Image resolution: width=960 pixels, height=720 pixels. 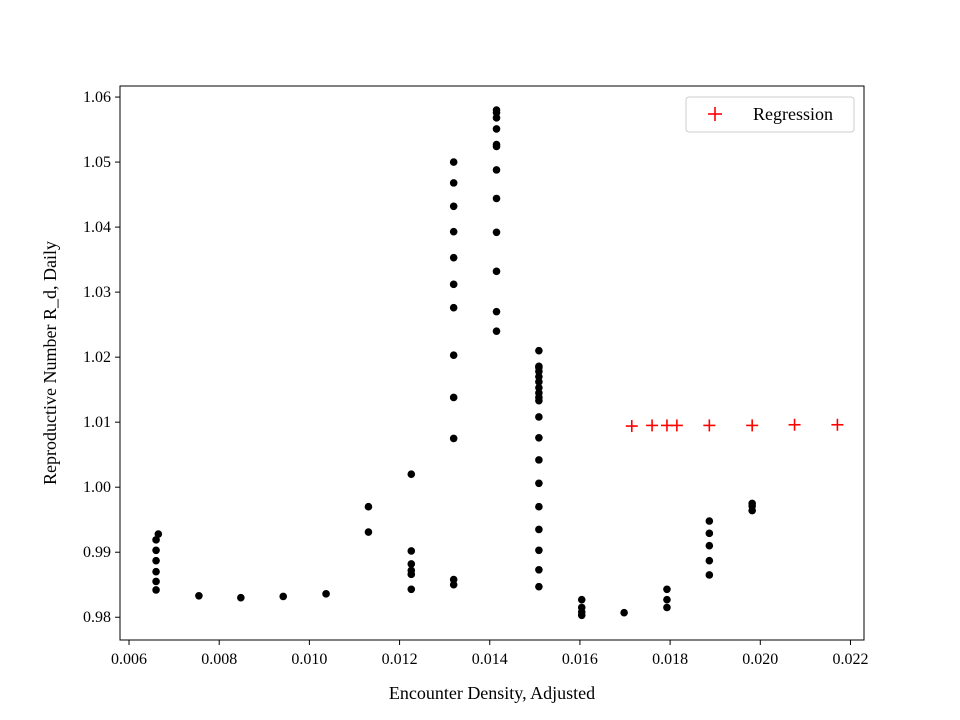 What do you see at coordinates (760, 659) in the screenshot?
I see `x-tick-label: 0.020` at bounding box center [760, 659].